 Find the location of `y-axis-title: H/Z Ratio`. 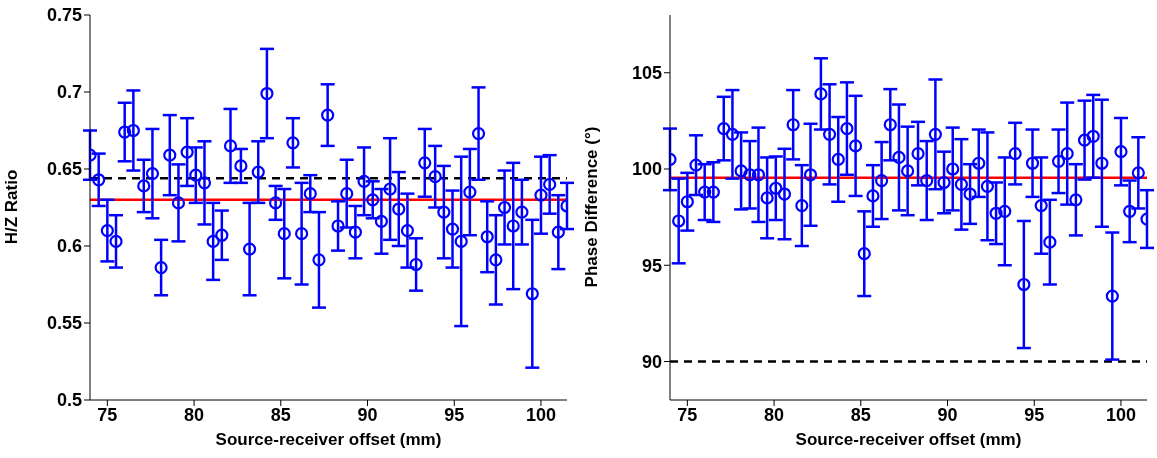

y-axis-title: H/Z Ratio is located at coordinates (12, 207).